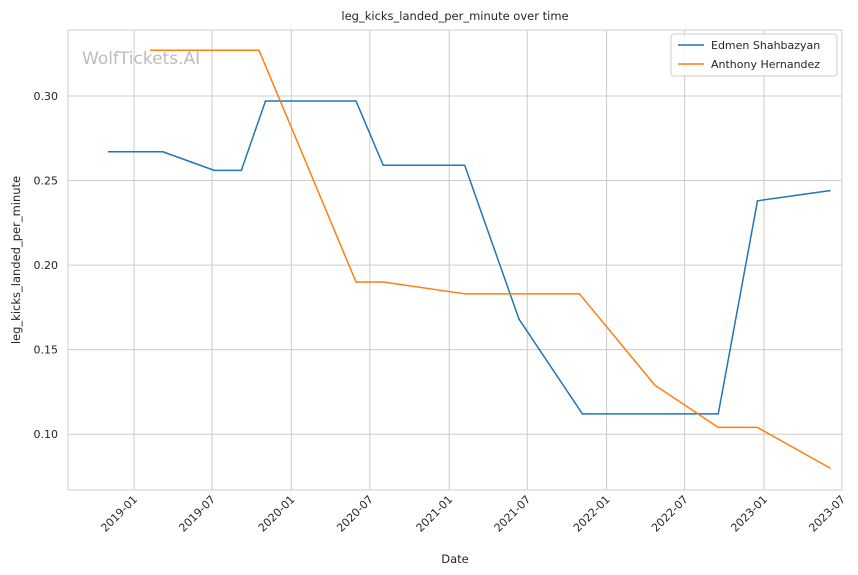 Image resolution: width=858 pixels, height=575 pixels. I want to click on x-tick-label: 2023-07, so click(827, 514).